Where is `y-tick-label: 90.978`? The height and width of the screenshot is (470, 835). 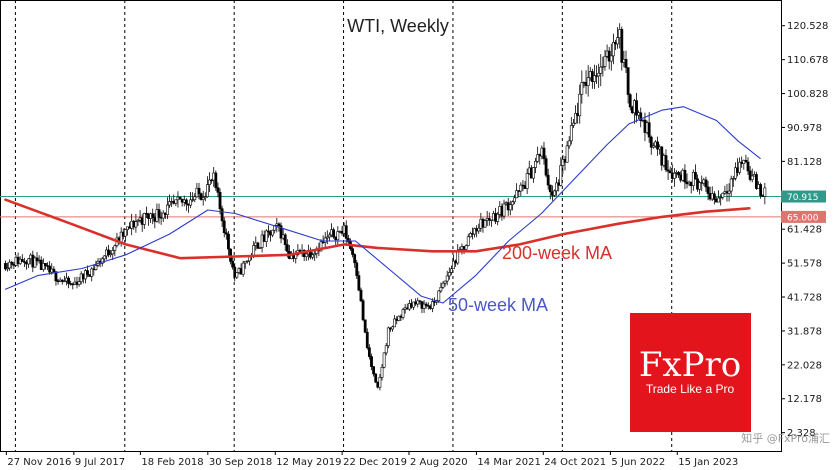 y-tick-label: 90.978 is located at coordinates (804, 128).